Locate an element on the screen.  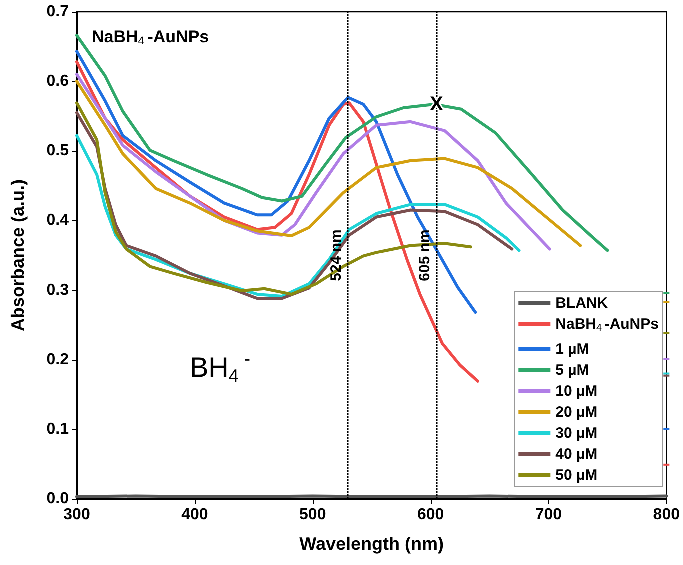
x-tick-label: 500 is located at coordinates (313, 515).